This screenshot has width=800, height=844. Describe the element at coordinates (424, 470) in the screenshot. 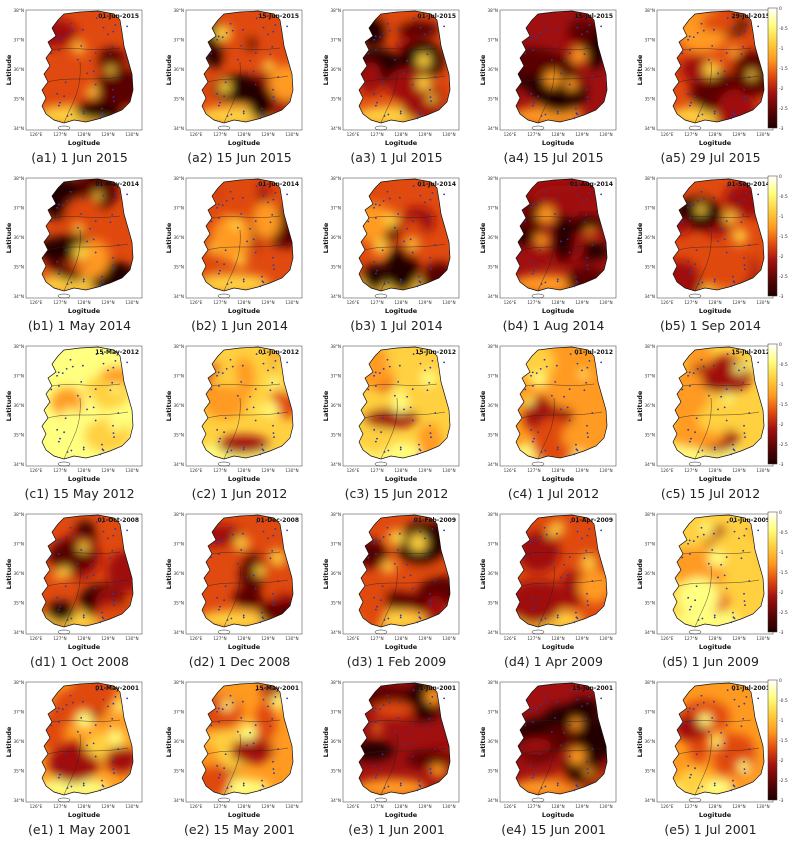

I see `x-tick-label: 129°N` at that location.